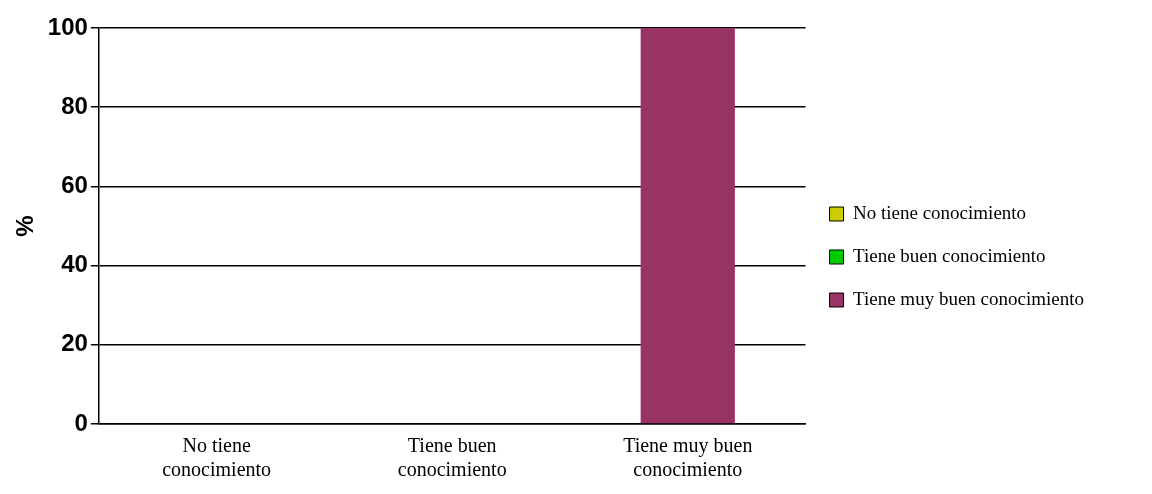 This screenshot has height=494, width=1152. Describe the element at coordinates (940, 212) in the screenshot. I see `legend-label: No tiene conocimiento` at that location.